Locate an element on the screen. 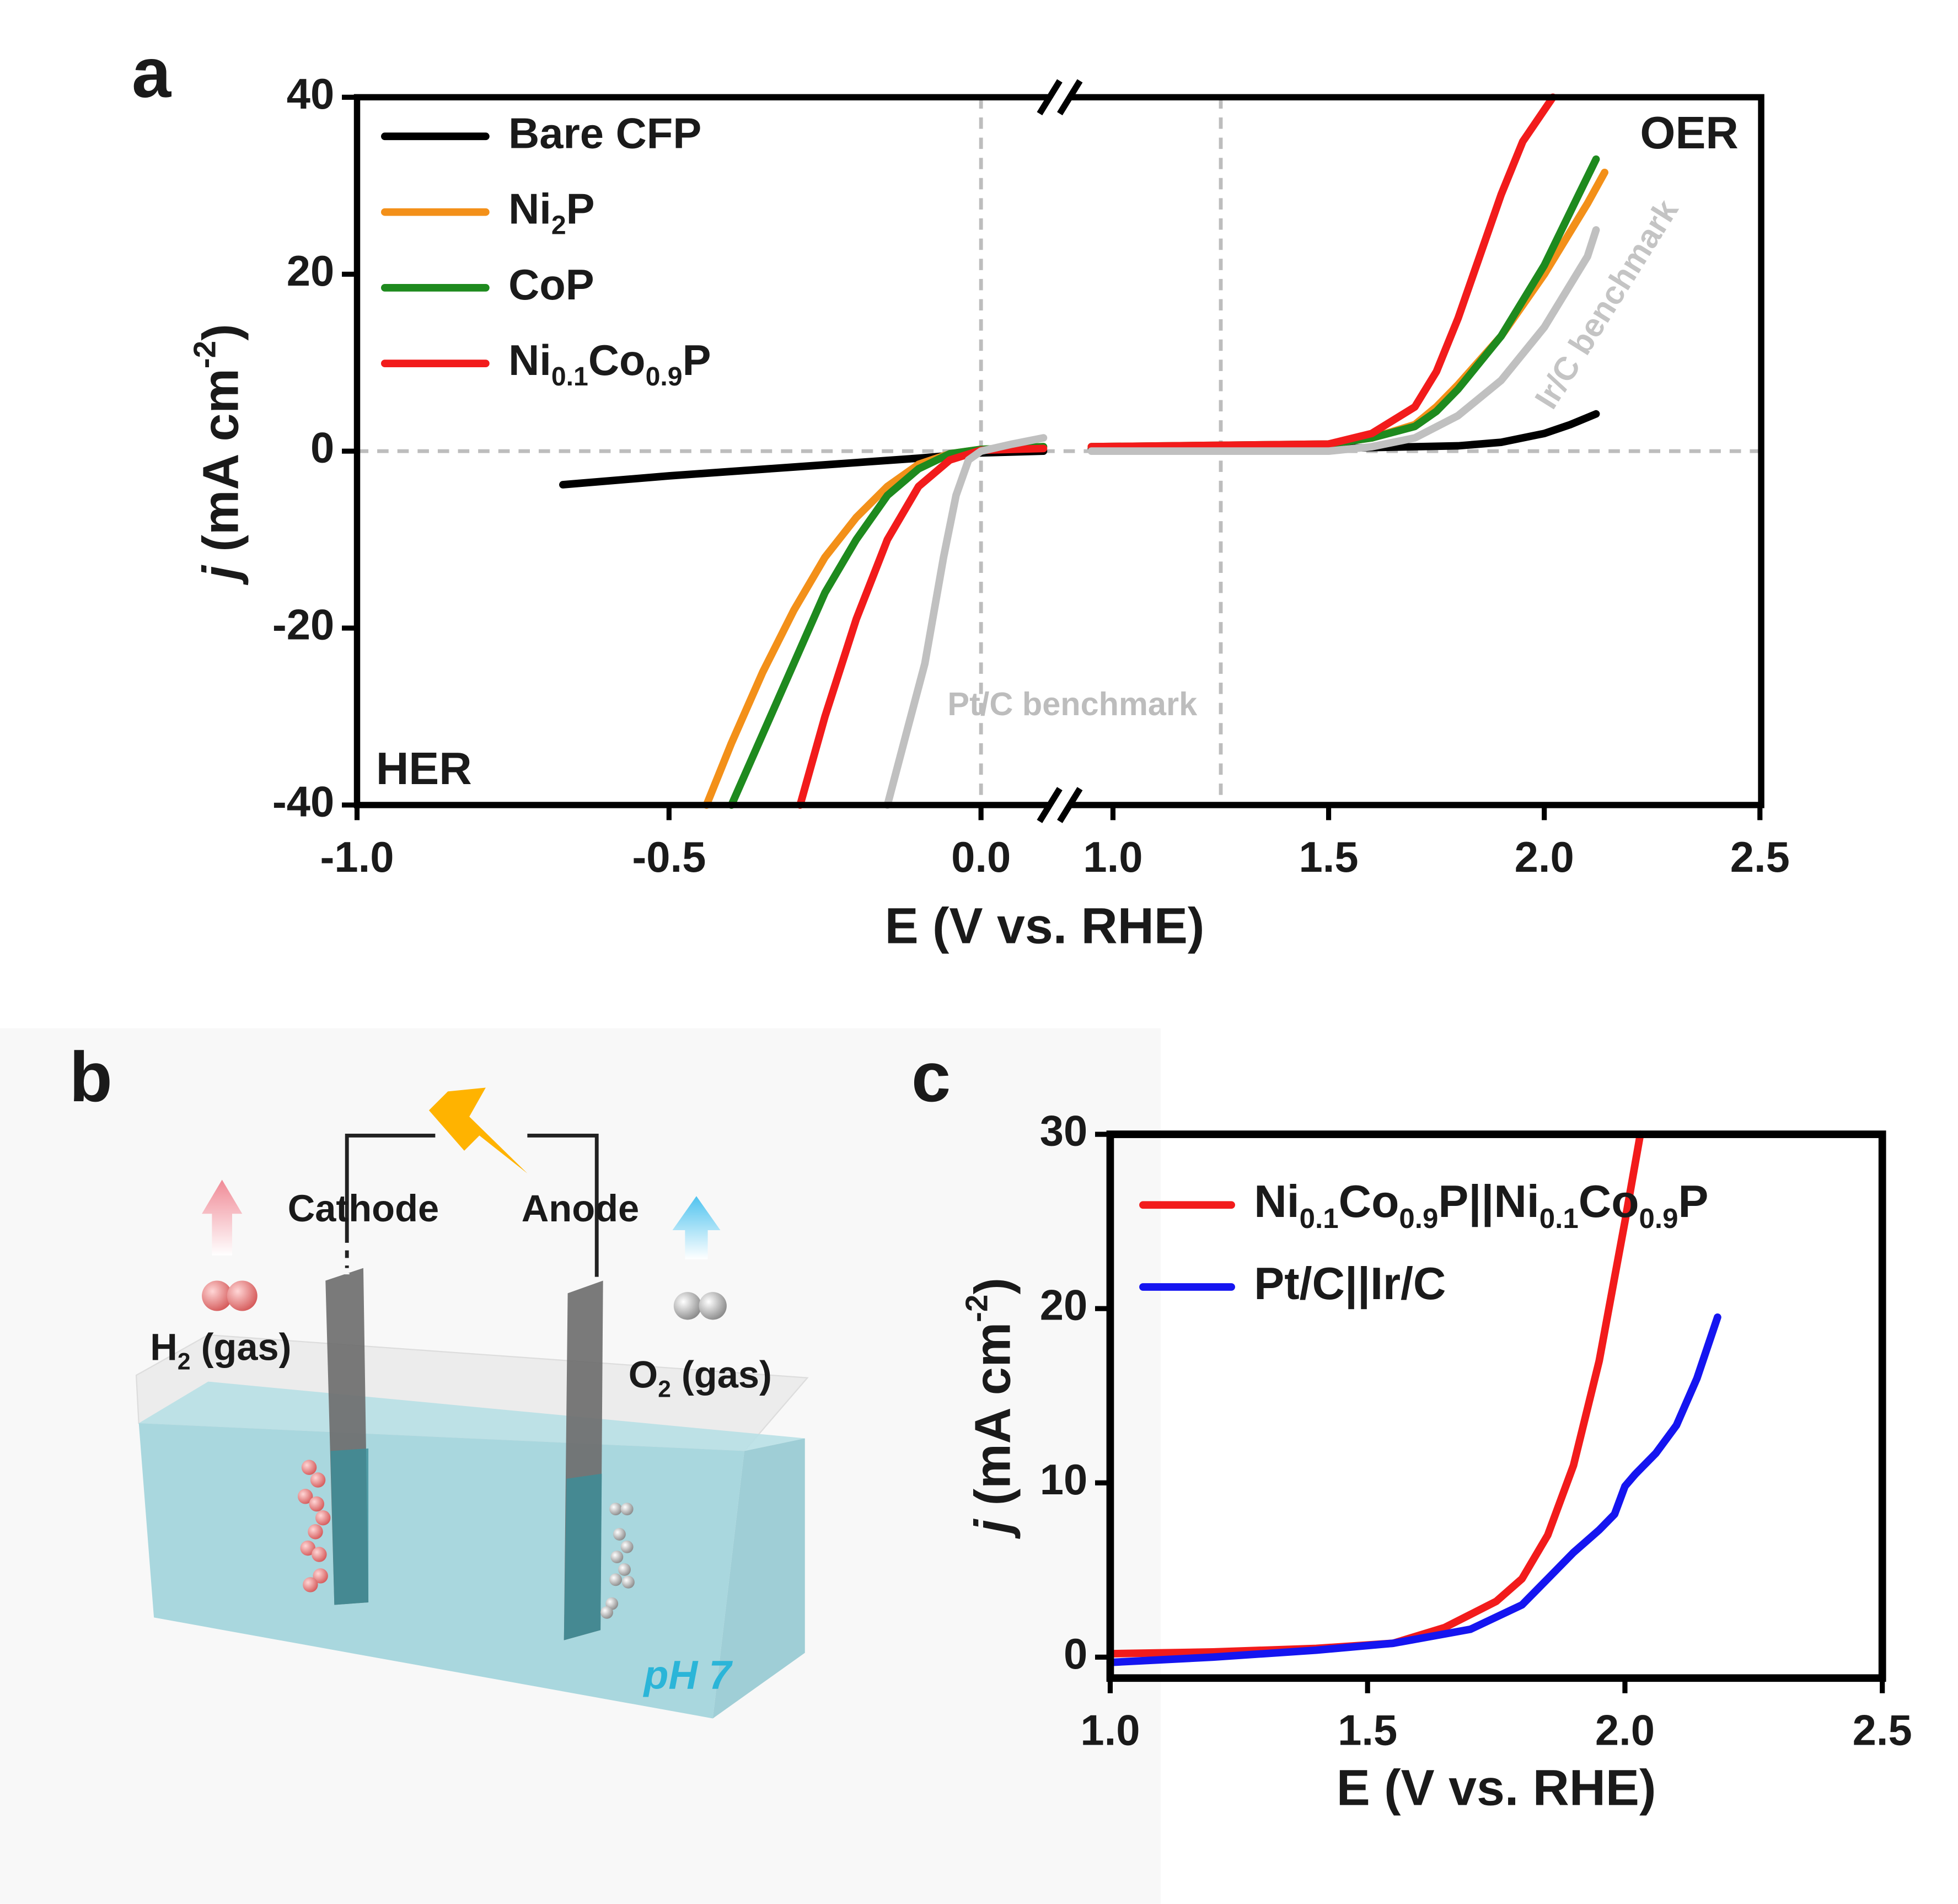 This screenshot has width=1958, height=1904. ph-label: pH 7 is located at coordinates (688, 1676).